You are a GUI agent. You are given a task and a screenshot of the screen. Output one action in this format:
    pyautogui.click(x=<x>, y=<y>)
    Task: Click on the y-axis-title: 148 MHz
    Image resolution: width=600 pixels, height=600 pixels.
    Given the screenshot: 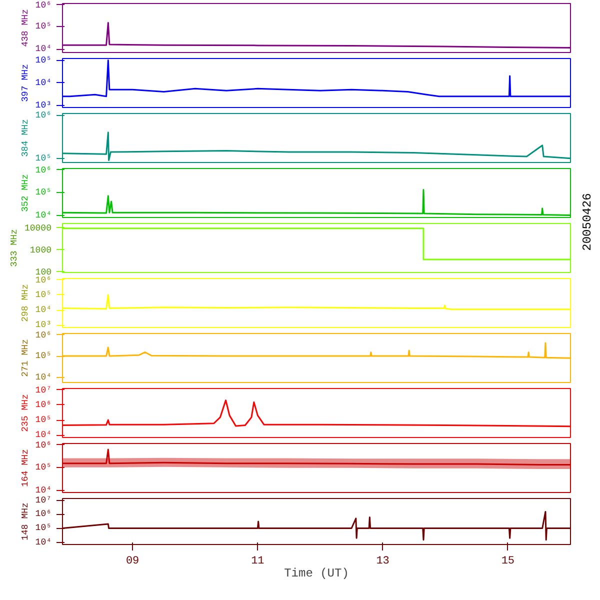 What is the action you would take?
    pyautogui.click(x=25, y=521)
    